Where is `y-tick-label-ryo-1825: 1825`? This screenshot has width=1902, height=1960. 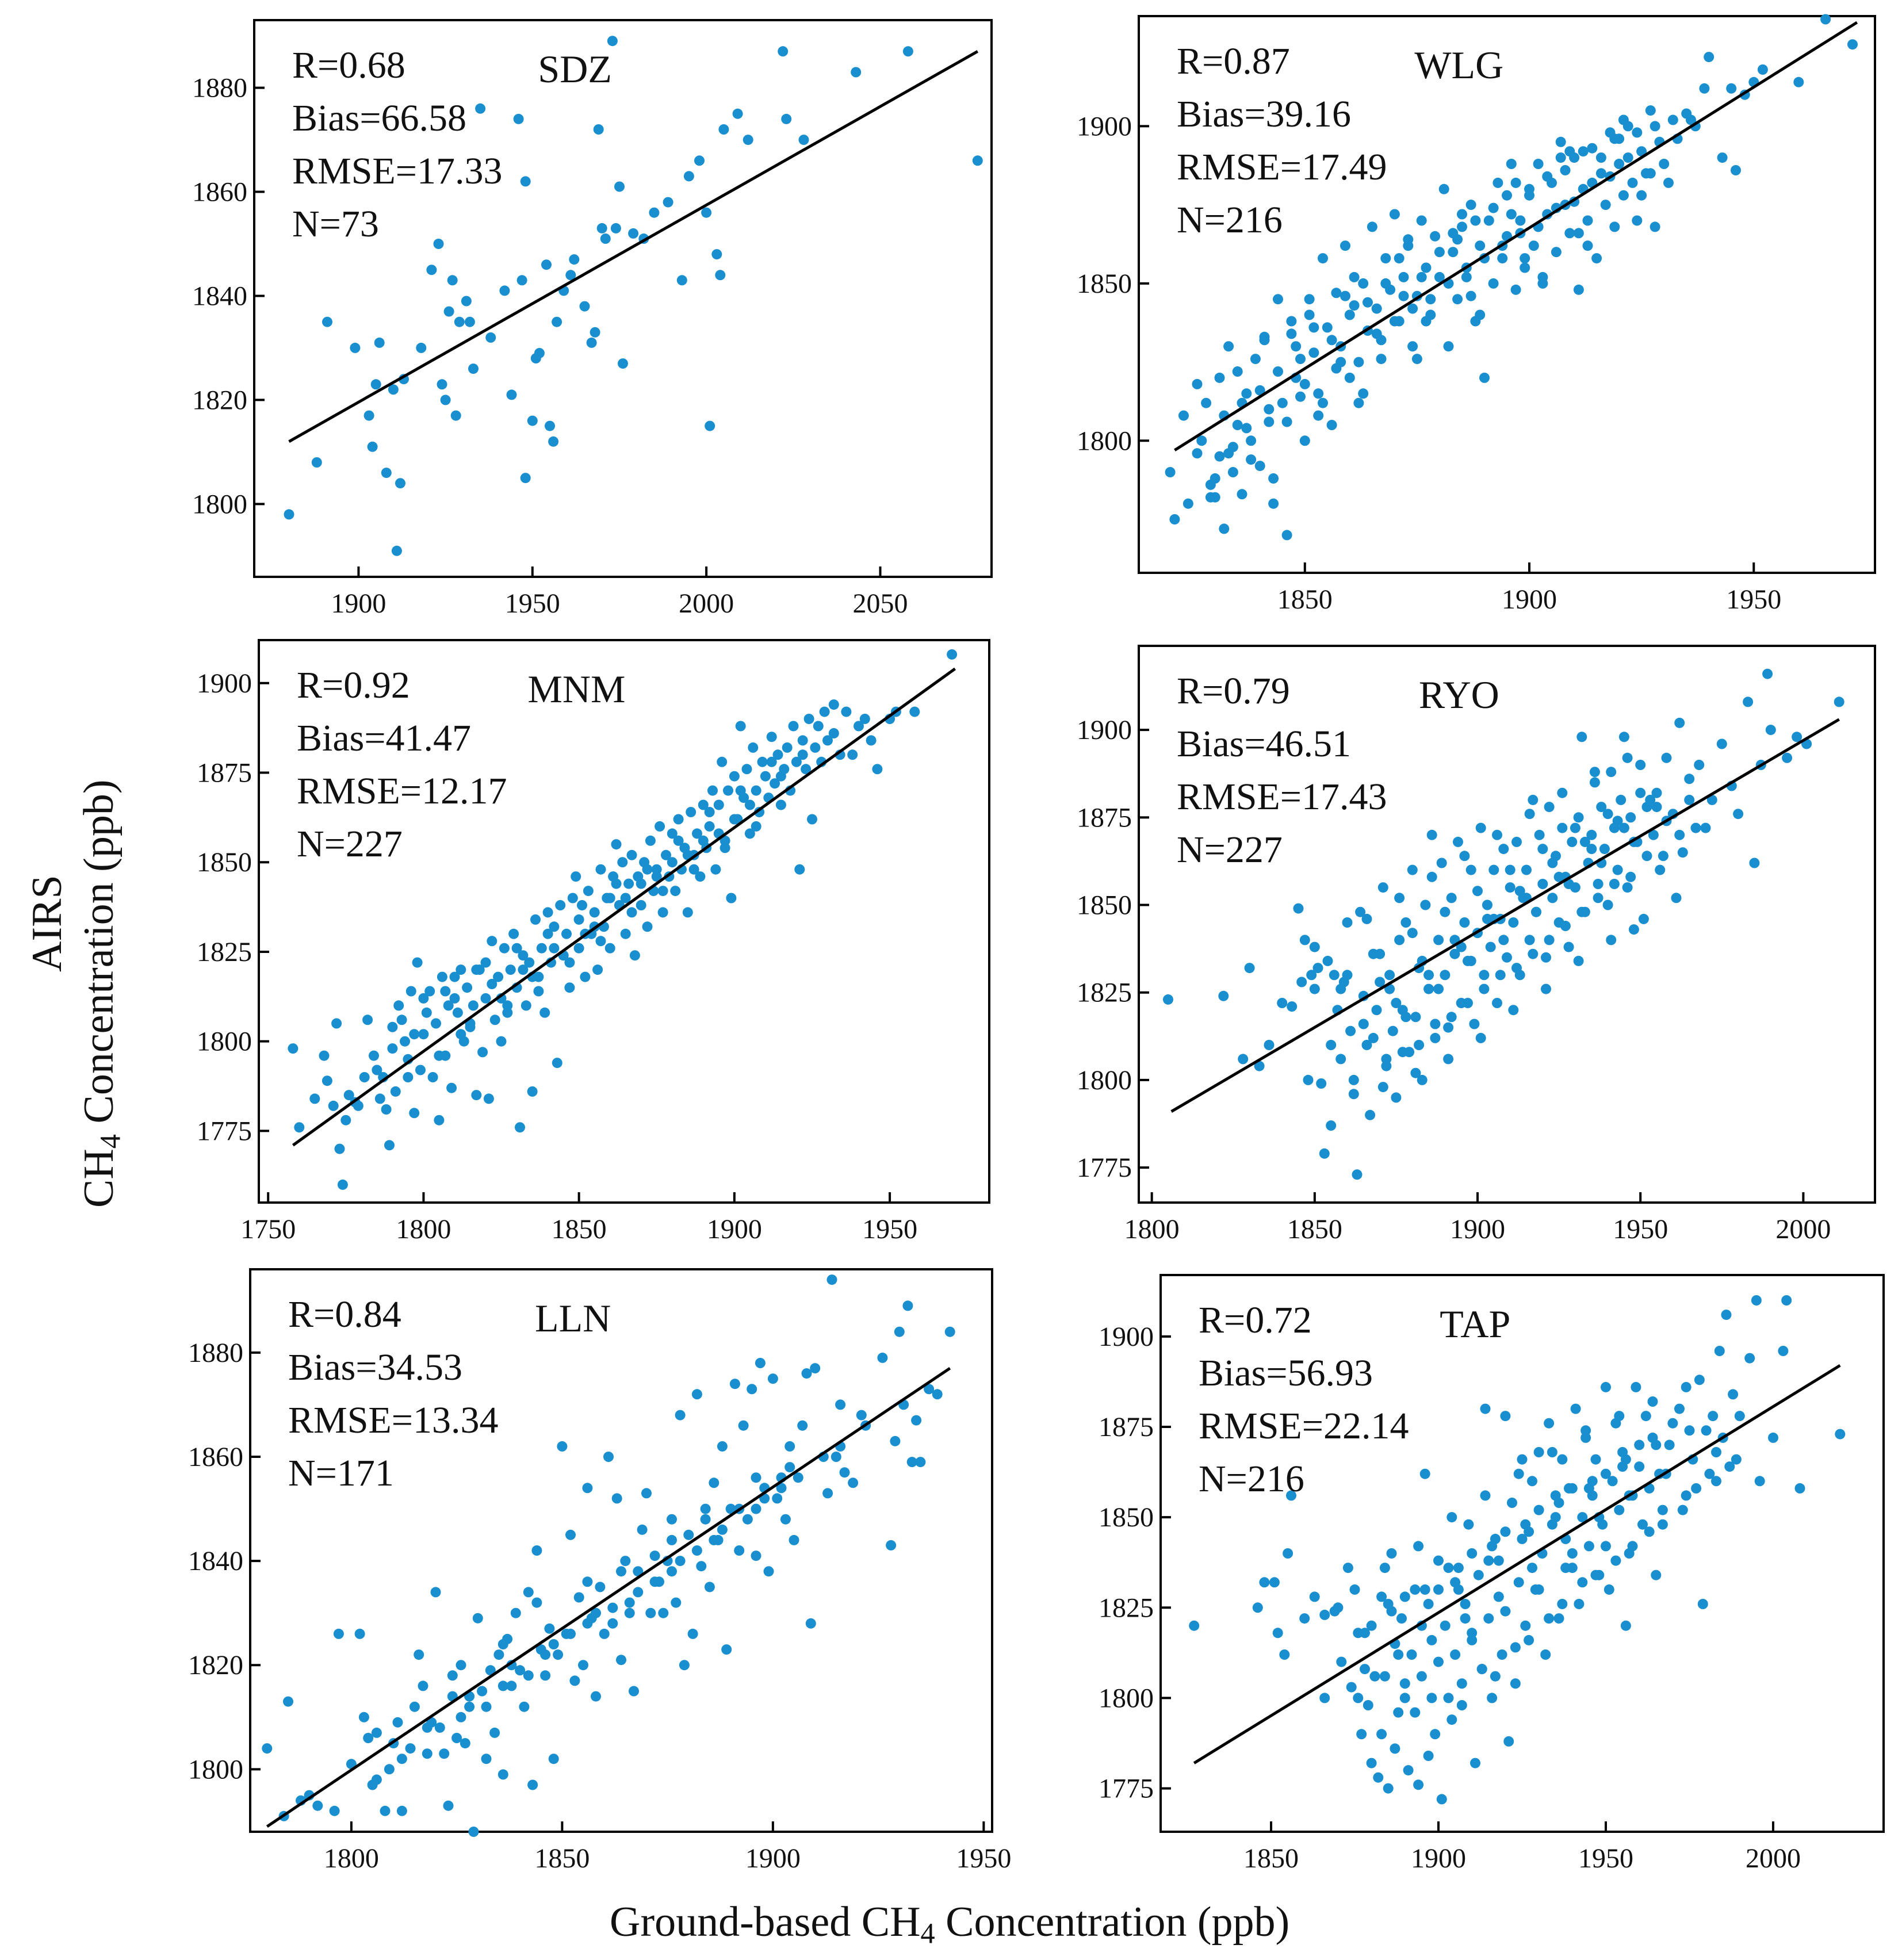
y-tick-label-ryo-1825: 1825 is located at coordinates (1105, 993).